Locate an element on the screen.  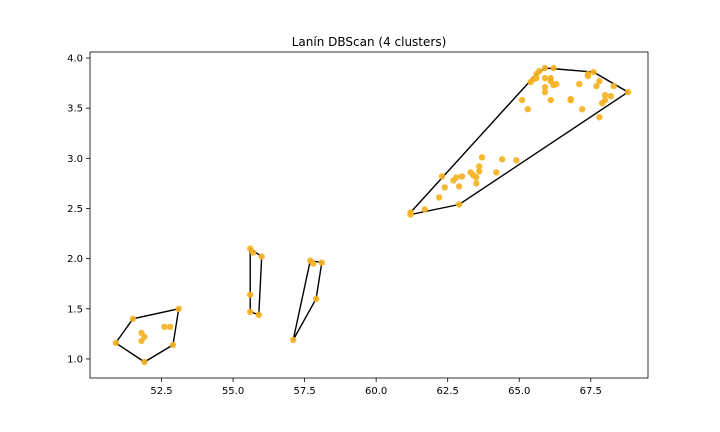
y-tick-label: 1.5 is located at coordinates (75, 309).